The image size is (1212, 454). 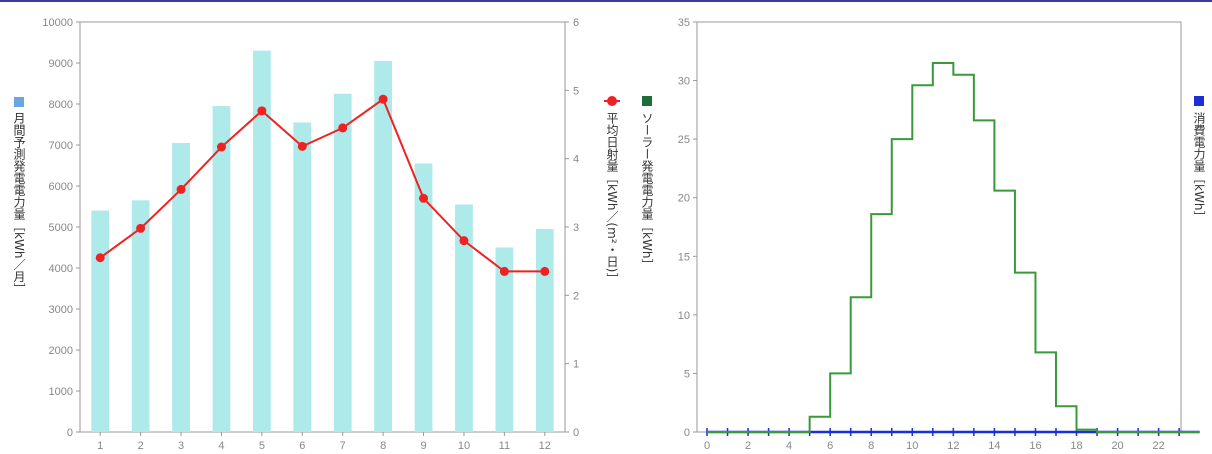 I want to click on hourly-y-tick-label: 20, so click(x=684, y=199).